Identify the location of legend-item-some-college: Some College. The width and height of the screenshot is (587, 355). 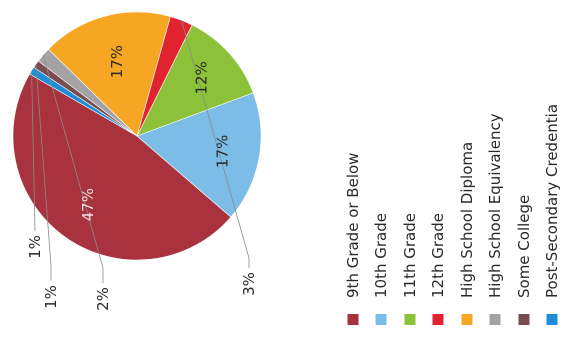
(524, 260).